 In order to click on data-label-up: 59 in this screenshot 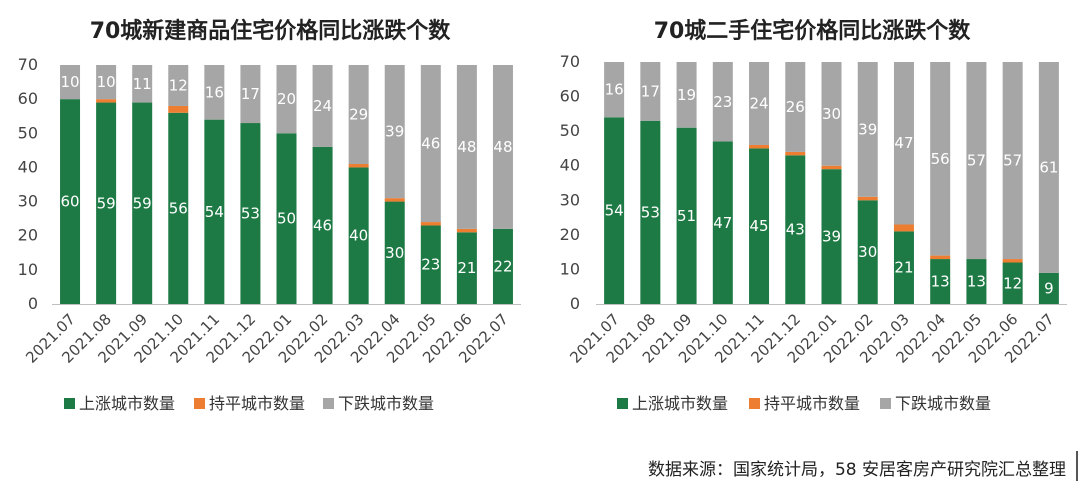, I will do `click(142, 203)`.